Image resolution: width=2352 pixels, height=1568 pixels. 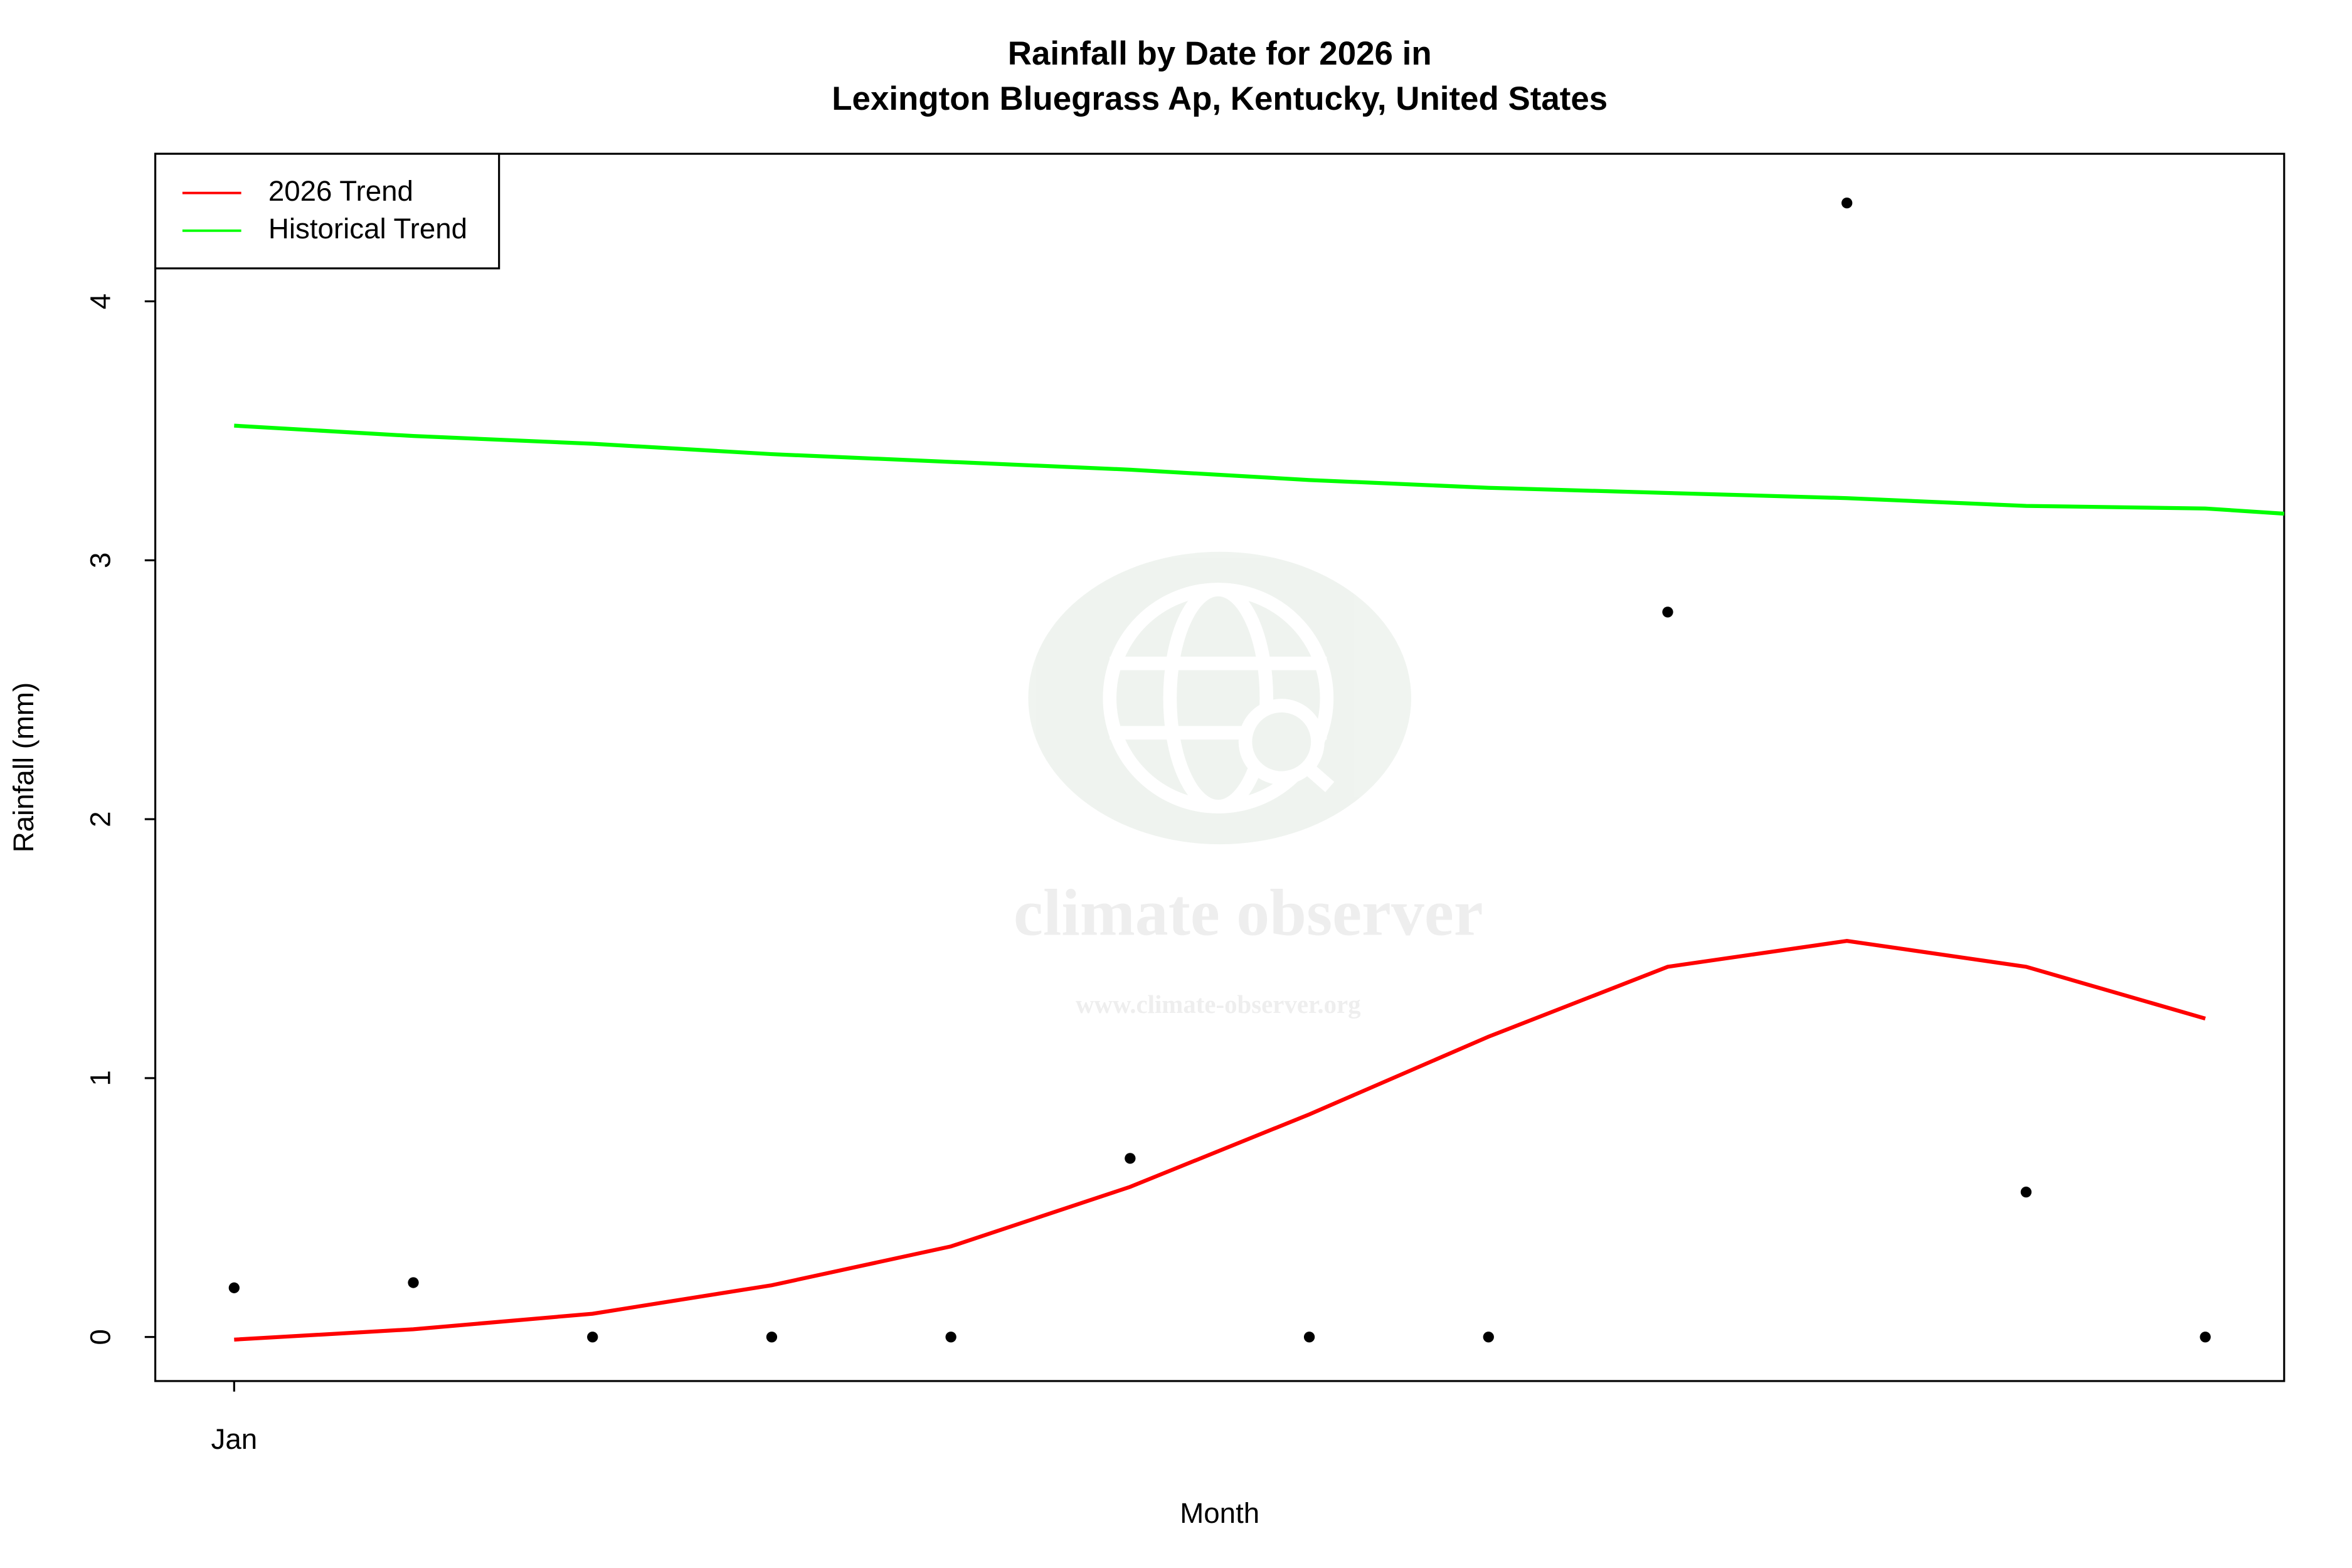 I want to click on legend-label: Historical Trend, so click(x=367, y=229).